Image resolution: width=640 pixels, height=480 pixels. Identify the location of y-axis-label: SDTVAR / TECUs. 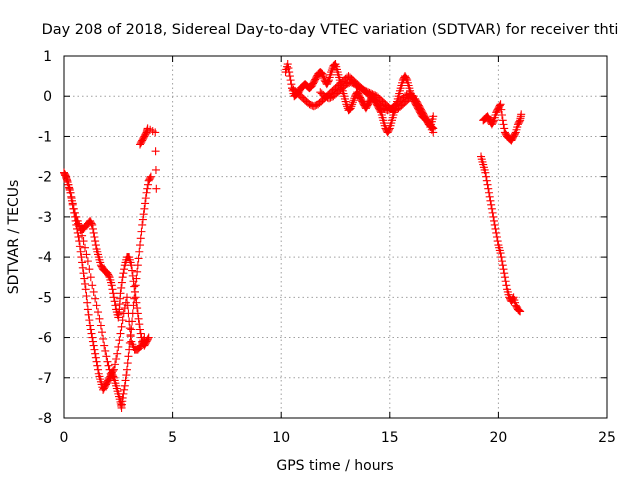
(14, 237).